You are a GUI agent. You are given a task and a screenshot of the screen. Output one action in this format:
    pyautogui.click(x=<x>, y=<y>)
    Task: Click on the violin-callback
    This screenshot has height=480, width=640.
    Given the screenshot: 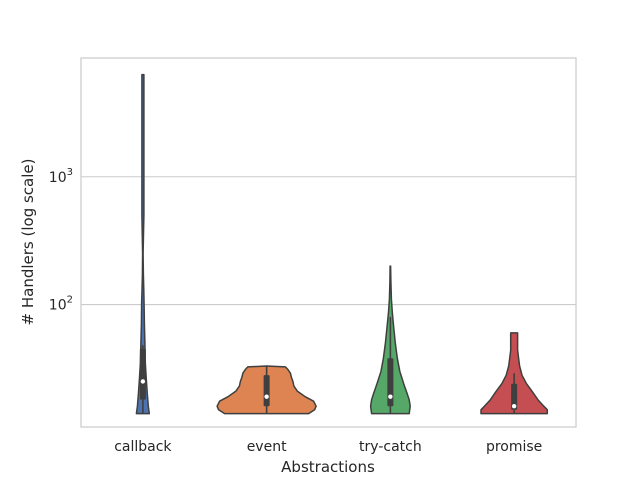 What is the action you would take?
    pyautogui.click(x=143, y=244)
    